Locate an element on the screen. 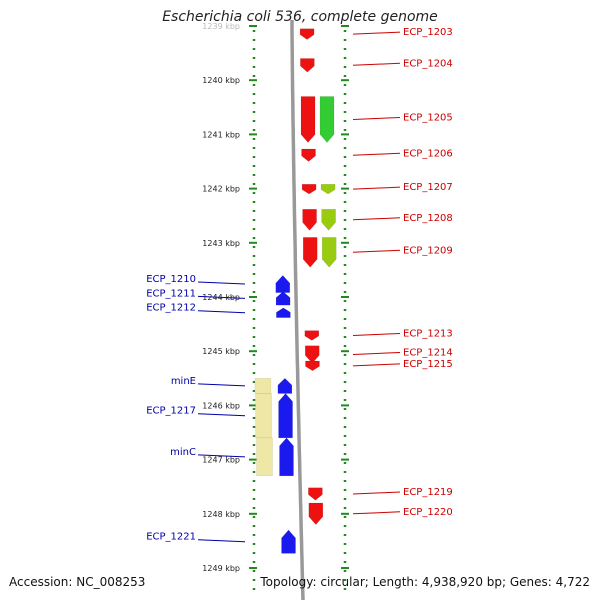 This screenshot has width=600, height=600. genome-title: Escherichia coli 536, complete genome is located at coordinates (300, 17).